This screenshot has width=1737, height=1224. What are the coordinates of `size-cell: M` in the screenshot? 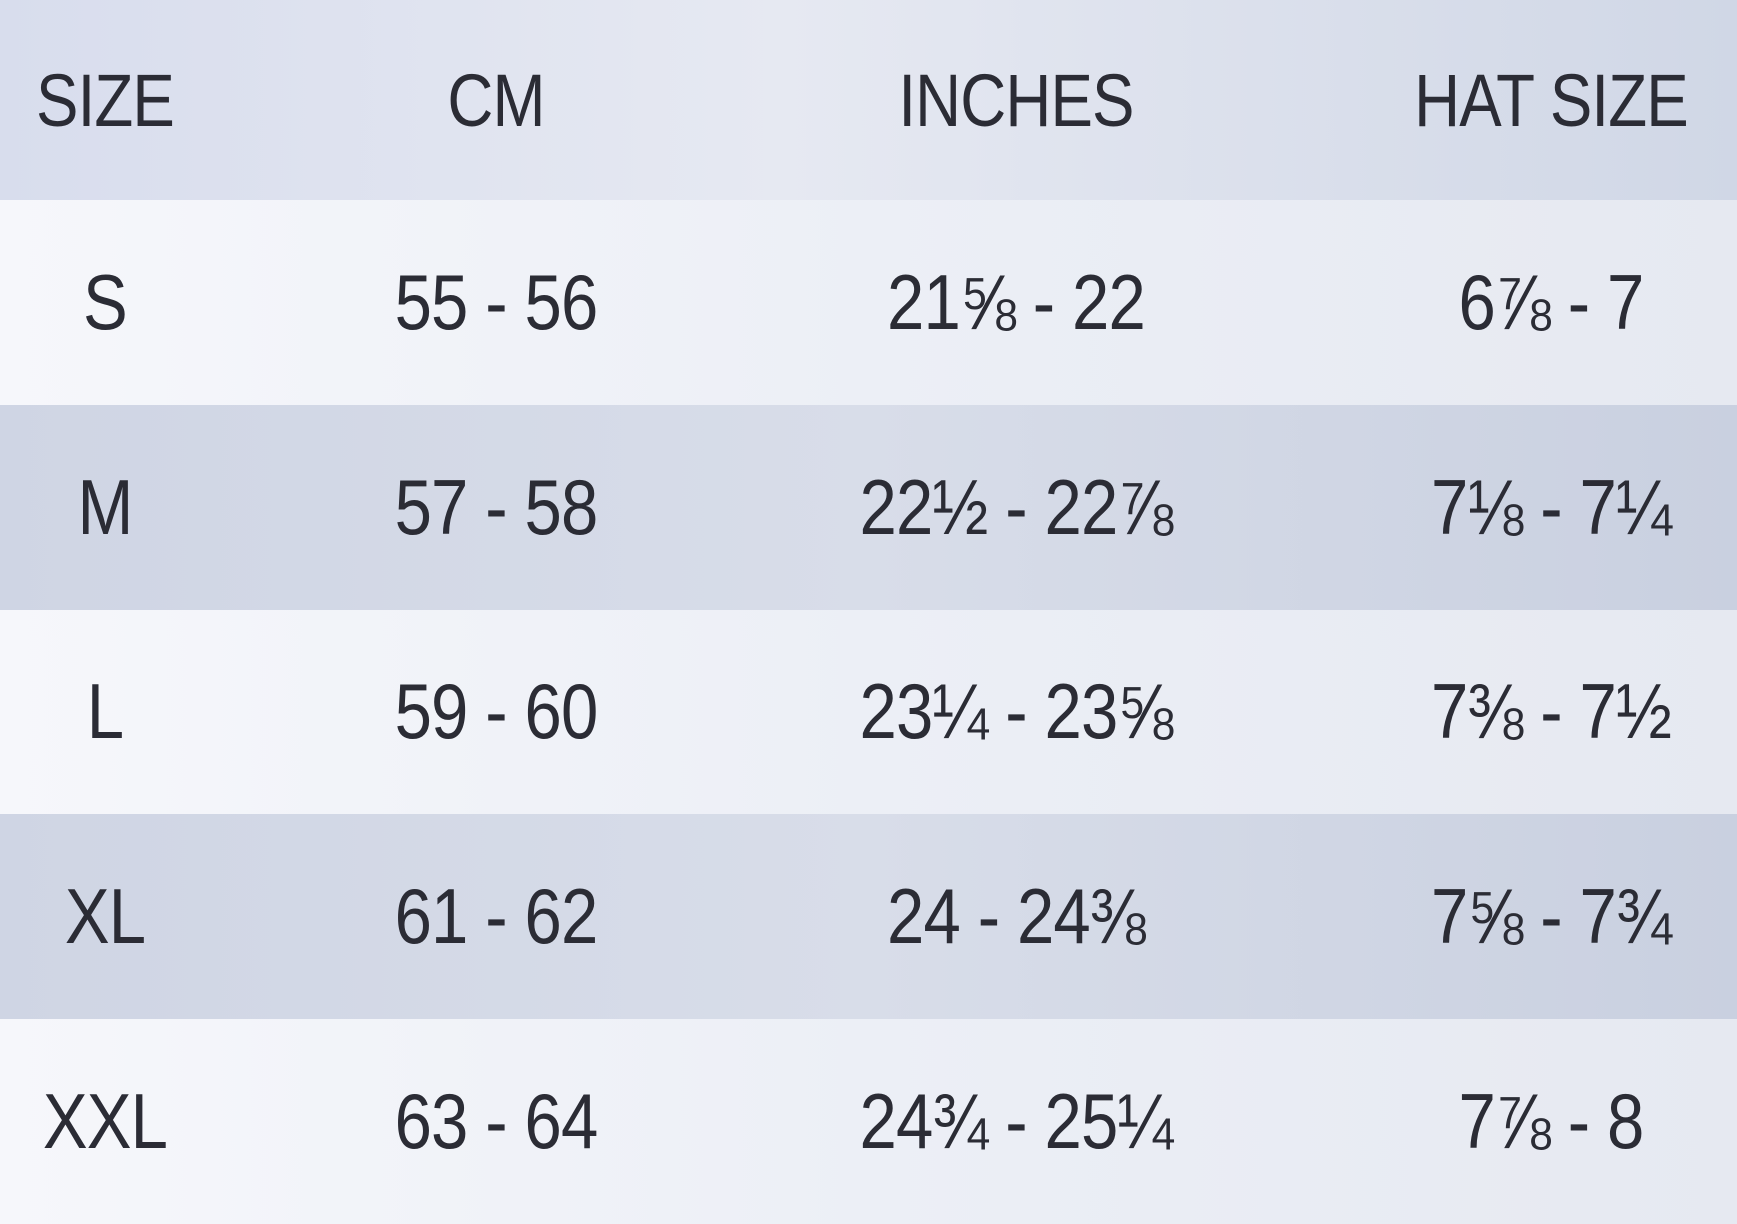 It's located at (105, 506).